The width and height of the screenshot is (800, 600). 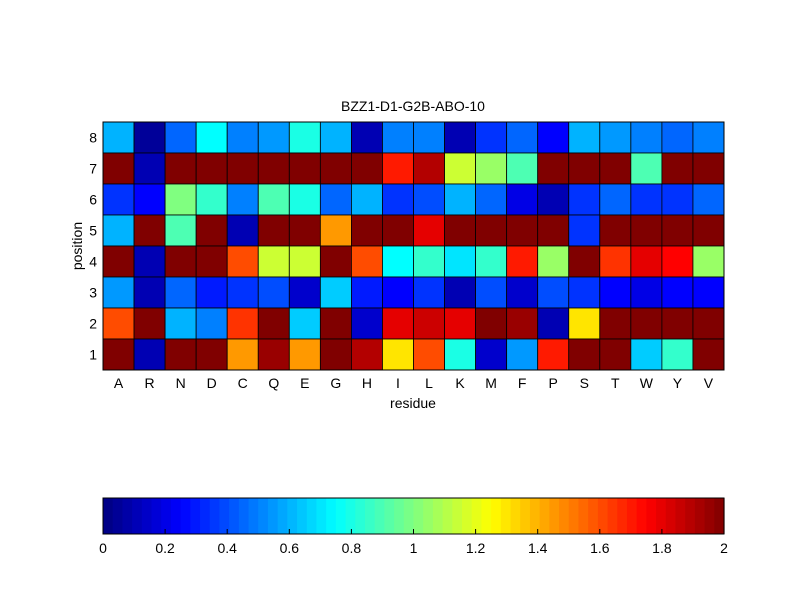 I want to click on y-tick-label: 5, so click(x=93, y=231).